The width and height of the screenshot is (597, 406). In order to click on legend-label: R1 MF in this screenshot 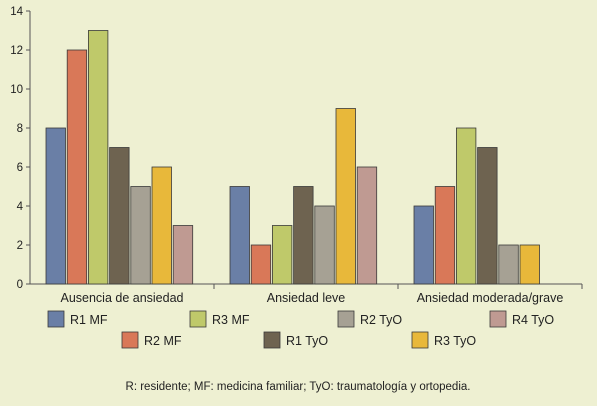, I will do `click(89, 320)`.